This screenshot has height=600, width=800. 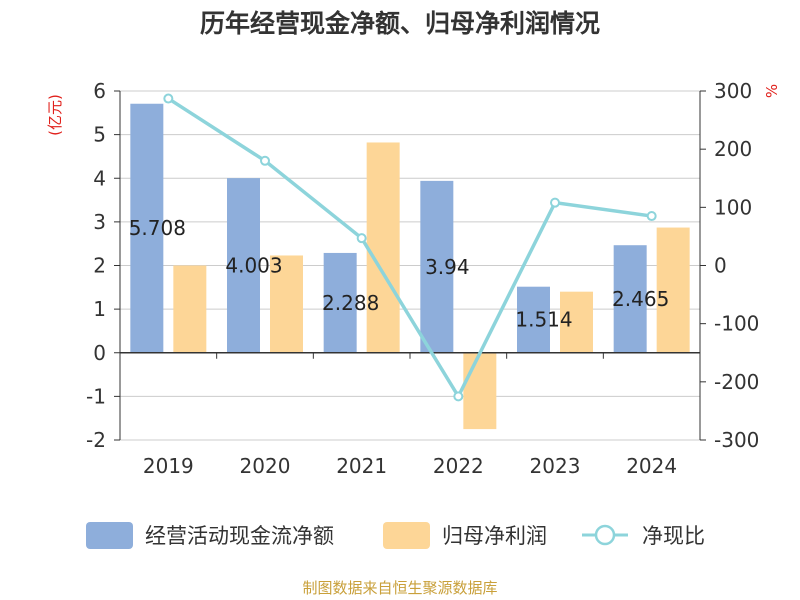 What do you see at coordinates (733, 207) in the screenshot?
I see `right-tick-label: 100` at bounding box center [733, 207].